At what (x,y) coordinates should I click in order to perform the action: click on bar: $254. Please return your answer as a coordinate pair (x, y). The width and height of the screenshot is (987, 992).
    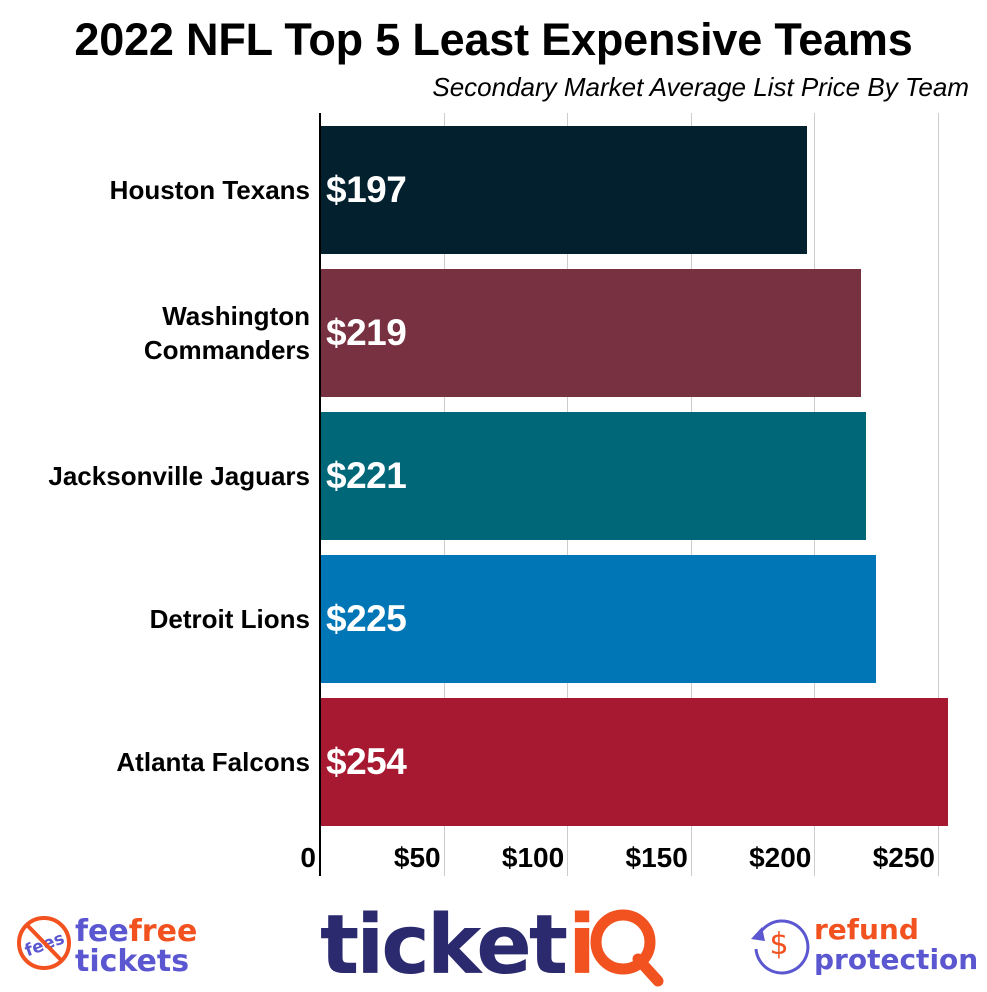
    Looking at the image, I should click on (634, 762).